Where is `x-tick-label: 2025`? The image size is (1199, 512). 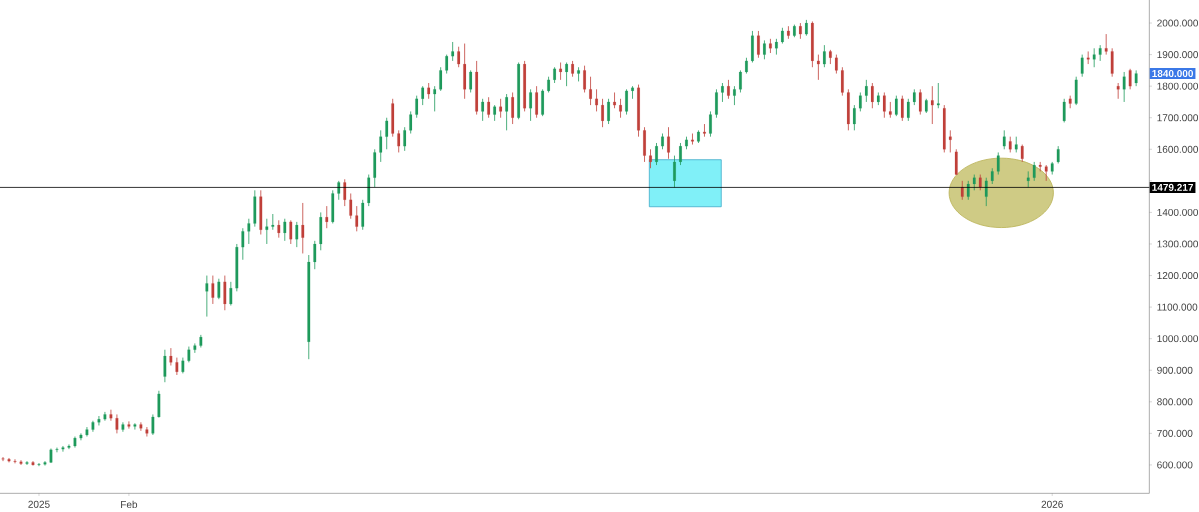 x-tick-label: 2025 is located at coordinates (39, 504).